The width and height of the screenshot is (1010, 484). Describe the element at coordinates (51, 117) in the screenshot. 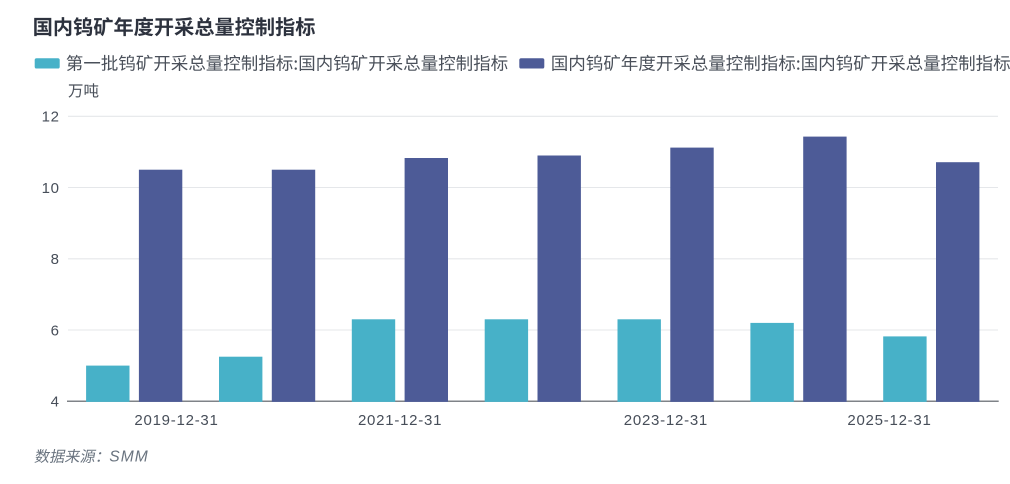

I see `svg-text: 12` at that location.